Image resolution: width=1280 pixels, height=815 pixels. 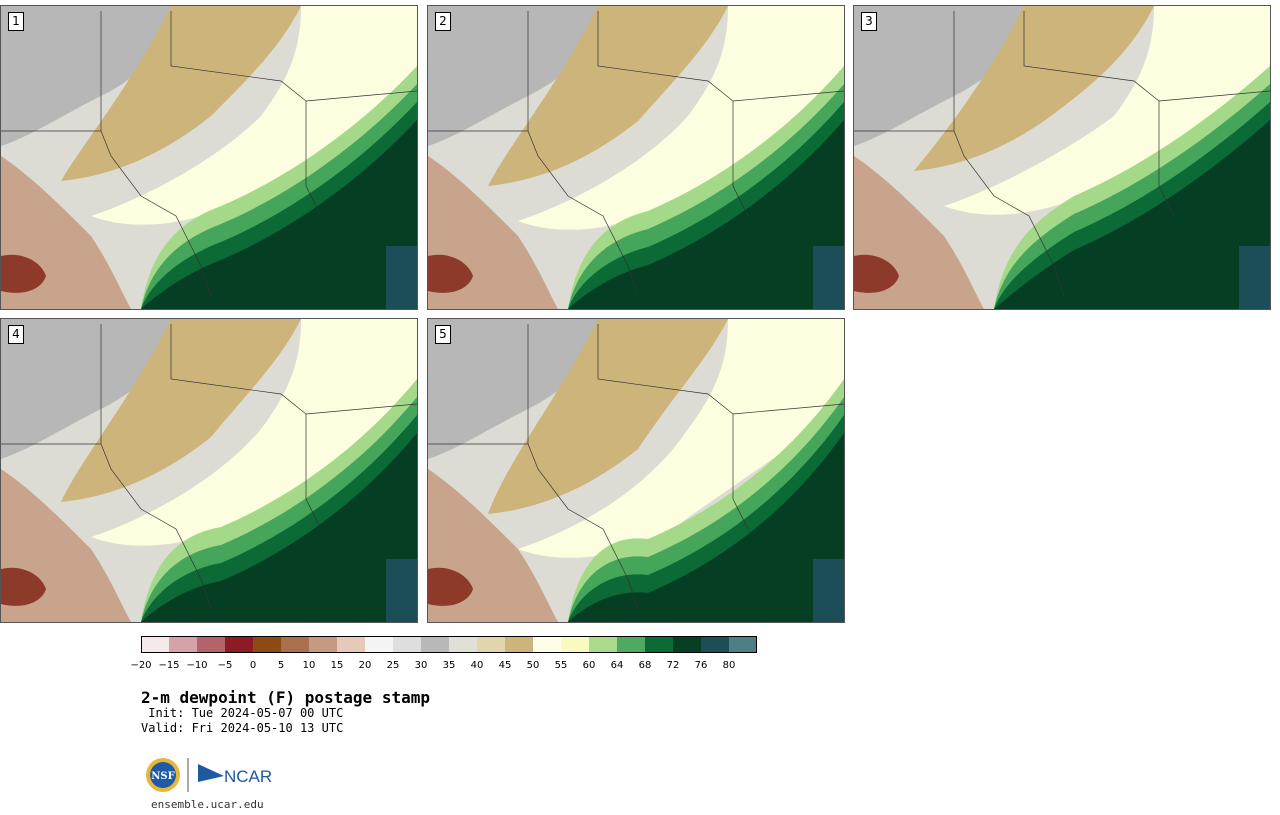 I want to click on colorbar-tick-label: 25, so click(x=393, y=665).